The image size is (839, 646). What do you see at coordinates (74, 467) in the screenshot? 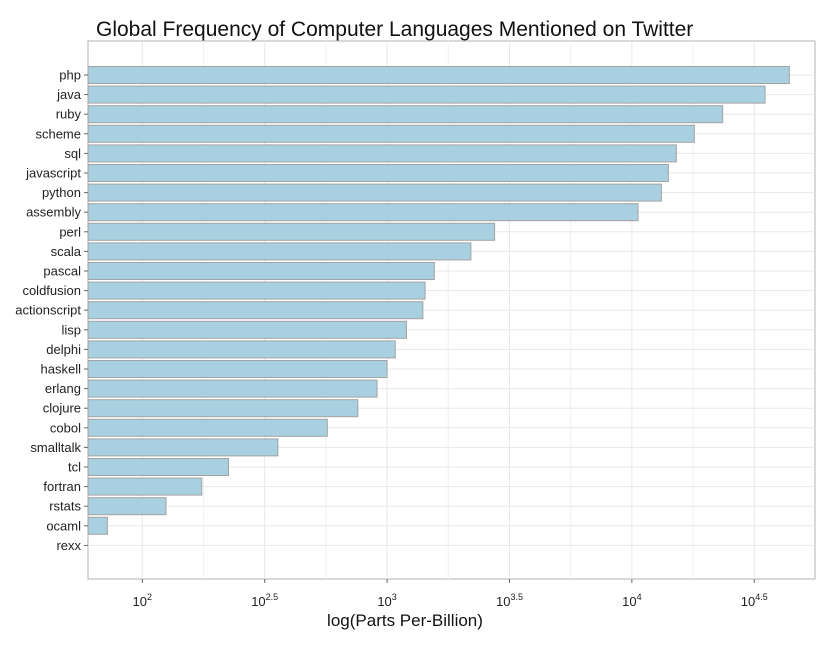
I see `y-tick-label: tcl` at bounding box center [74, 467].